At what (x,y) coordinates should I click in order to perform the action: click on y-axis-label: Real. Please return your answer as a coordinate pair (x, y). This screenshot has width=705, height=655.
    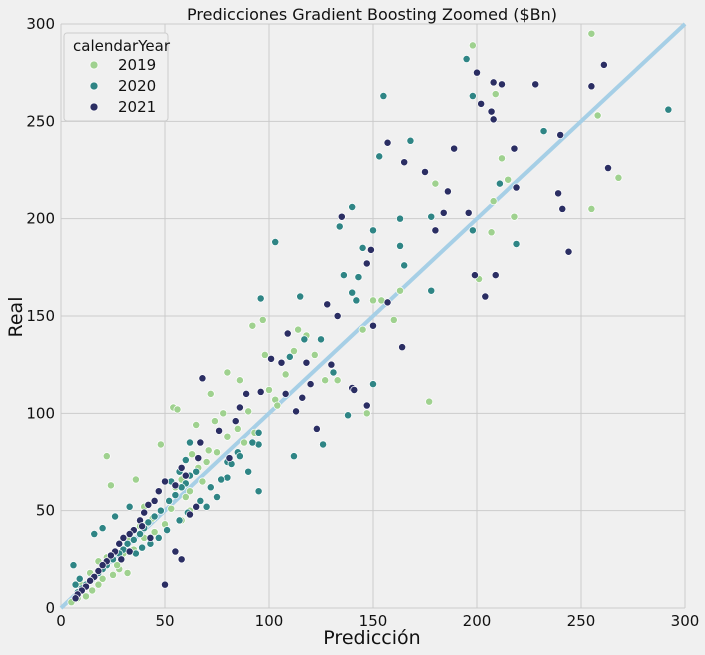
    Looking at the image, I should click on (16, 317).